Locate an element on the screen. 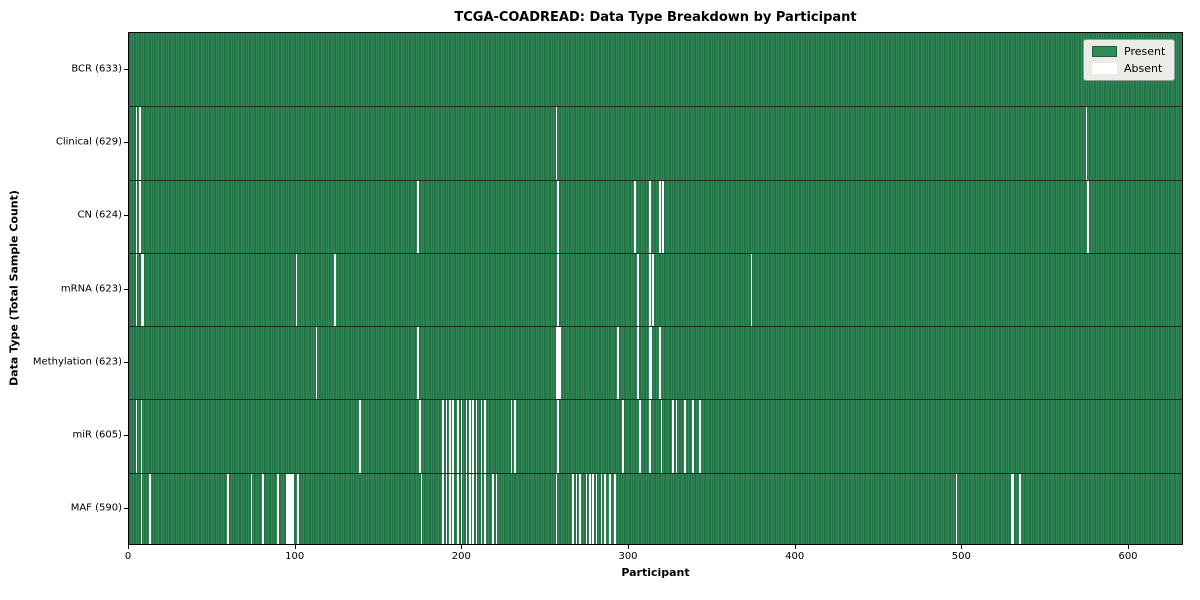 This screenshot has width=1200, height=600. x-tick-label-500: 500 is located at coordinates (961, 556).